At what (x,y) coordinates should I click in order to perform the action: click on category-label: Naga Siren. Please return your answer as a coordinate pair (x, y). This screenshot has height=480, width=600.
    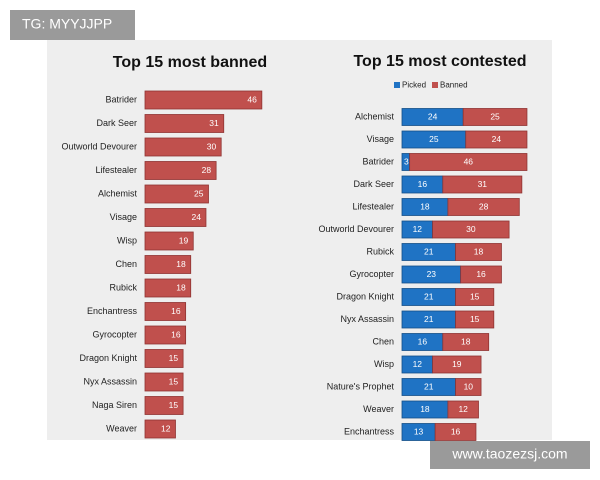
    Looking at the image, I should click on (114, 405).